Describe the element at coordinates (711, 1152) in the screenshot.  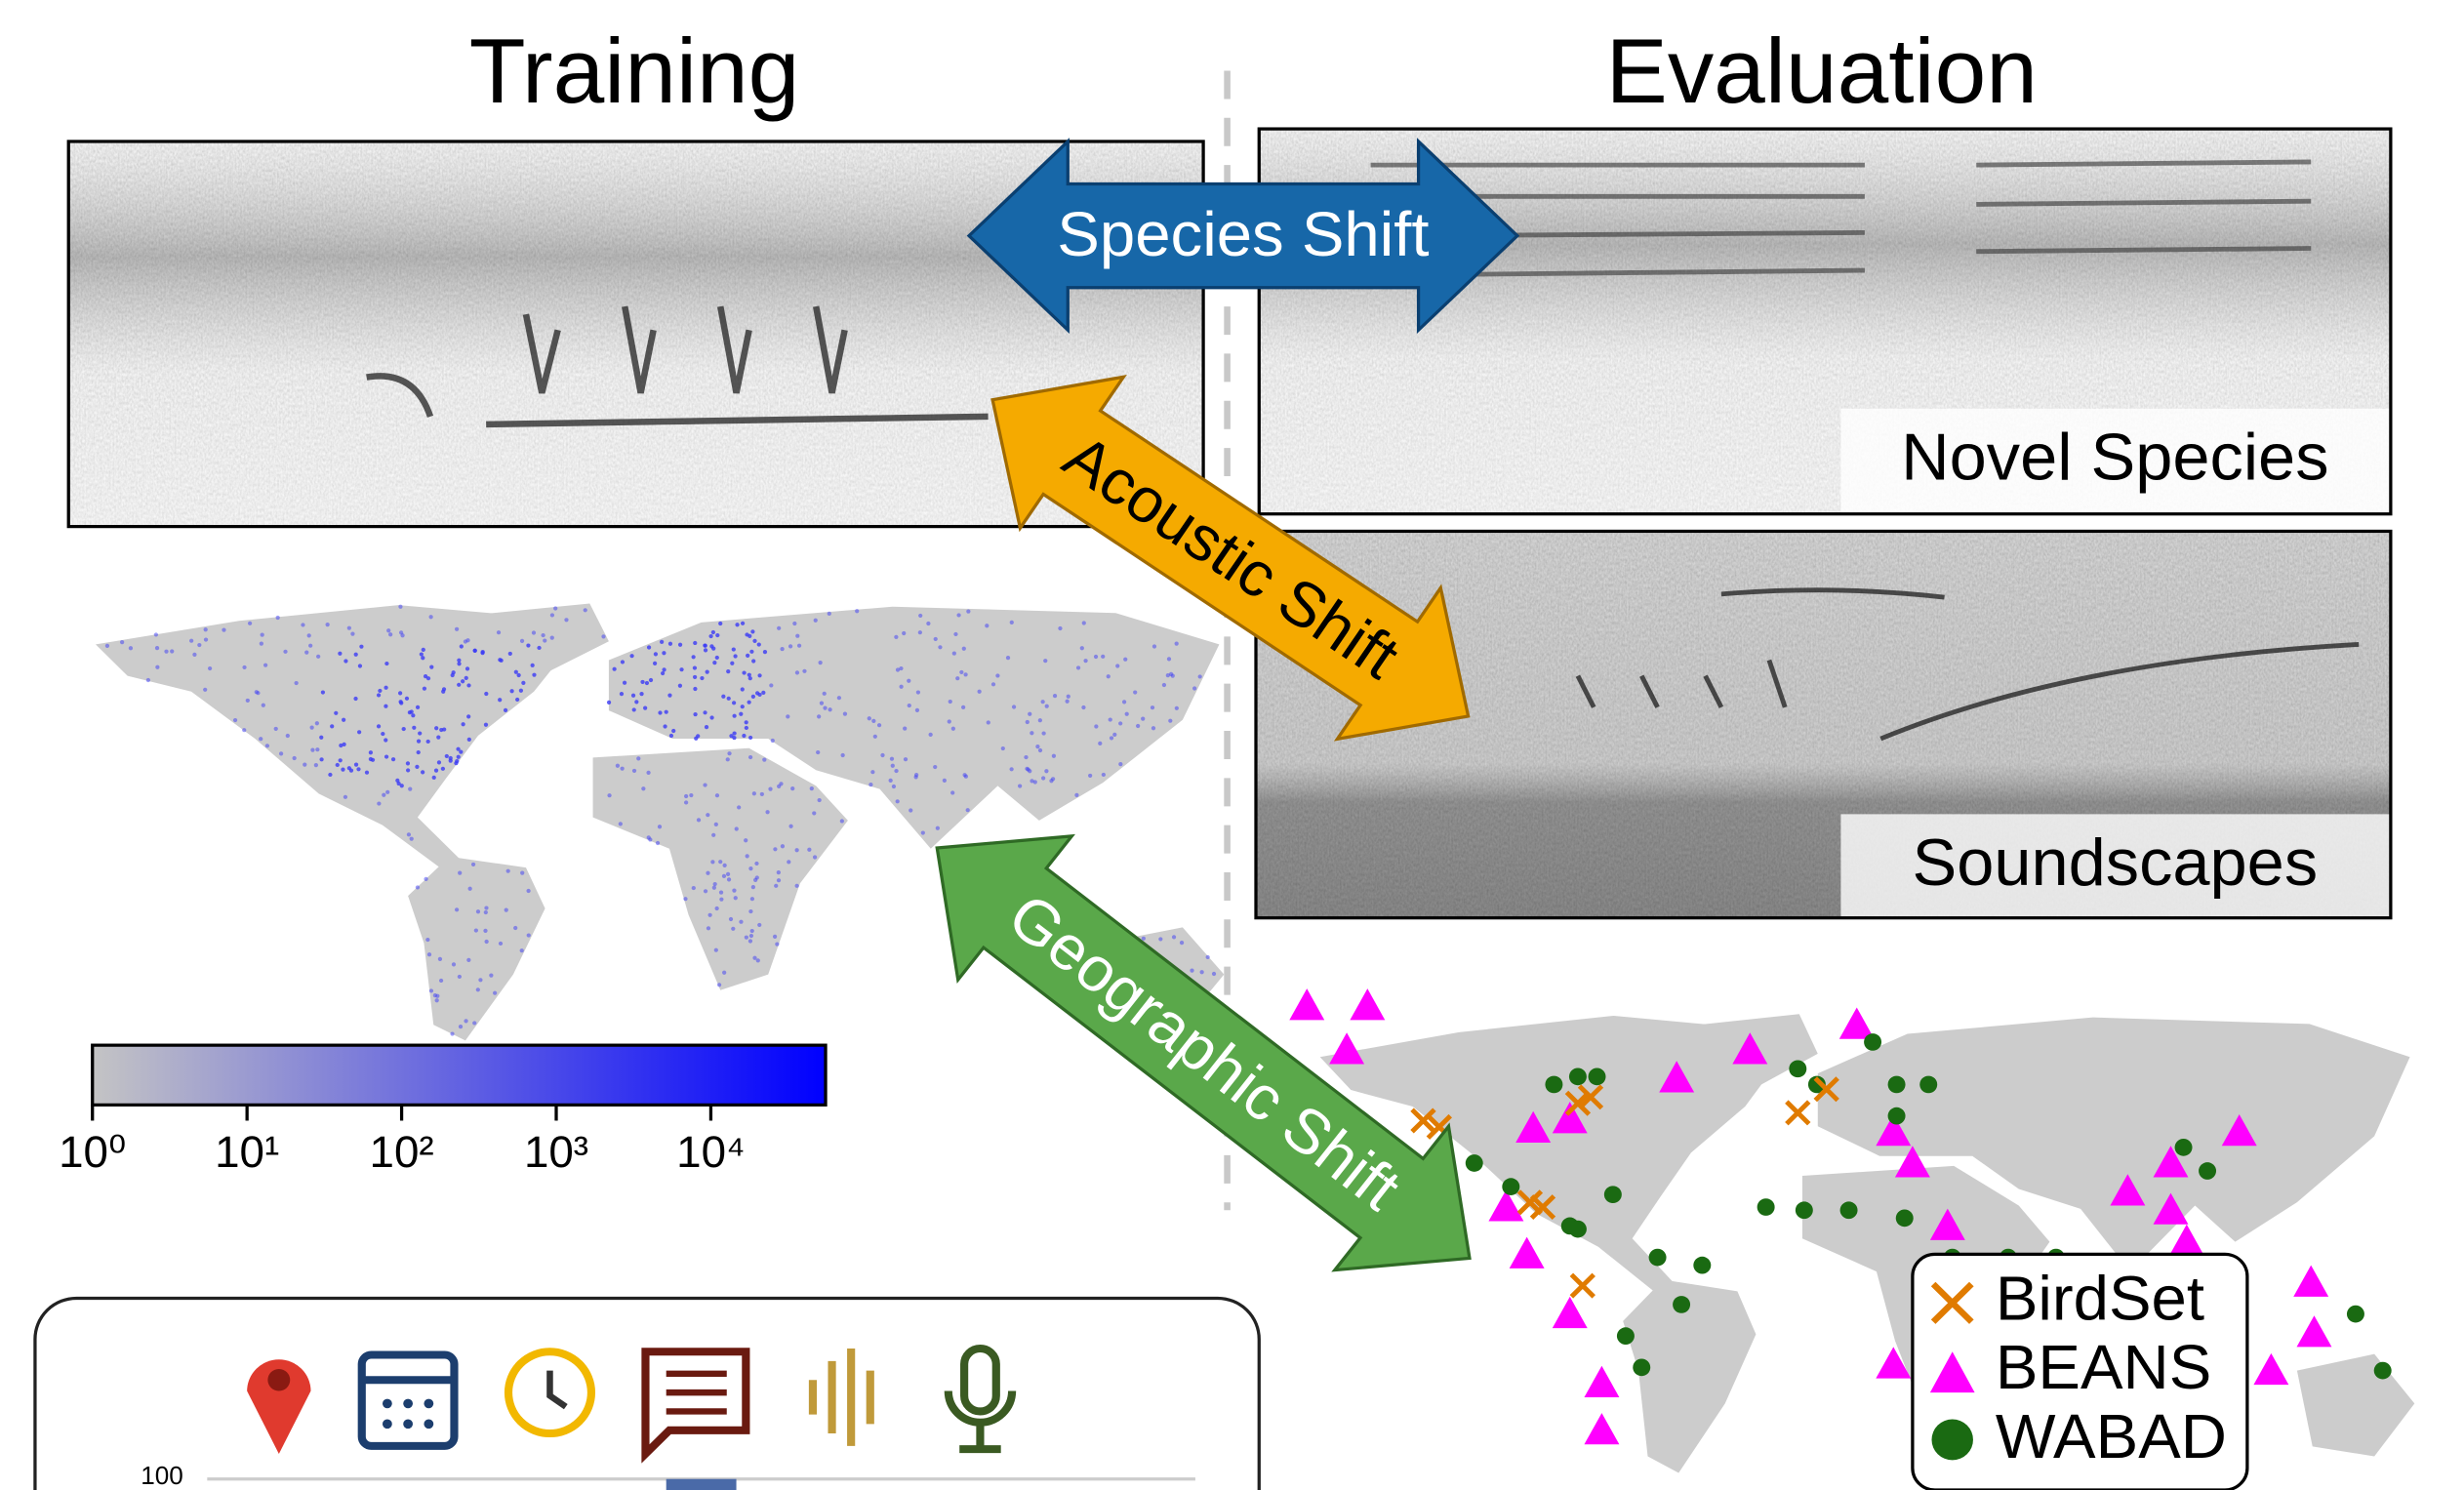
I see `colorbar-tick-label: 10⁴` at that location.